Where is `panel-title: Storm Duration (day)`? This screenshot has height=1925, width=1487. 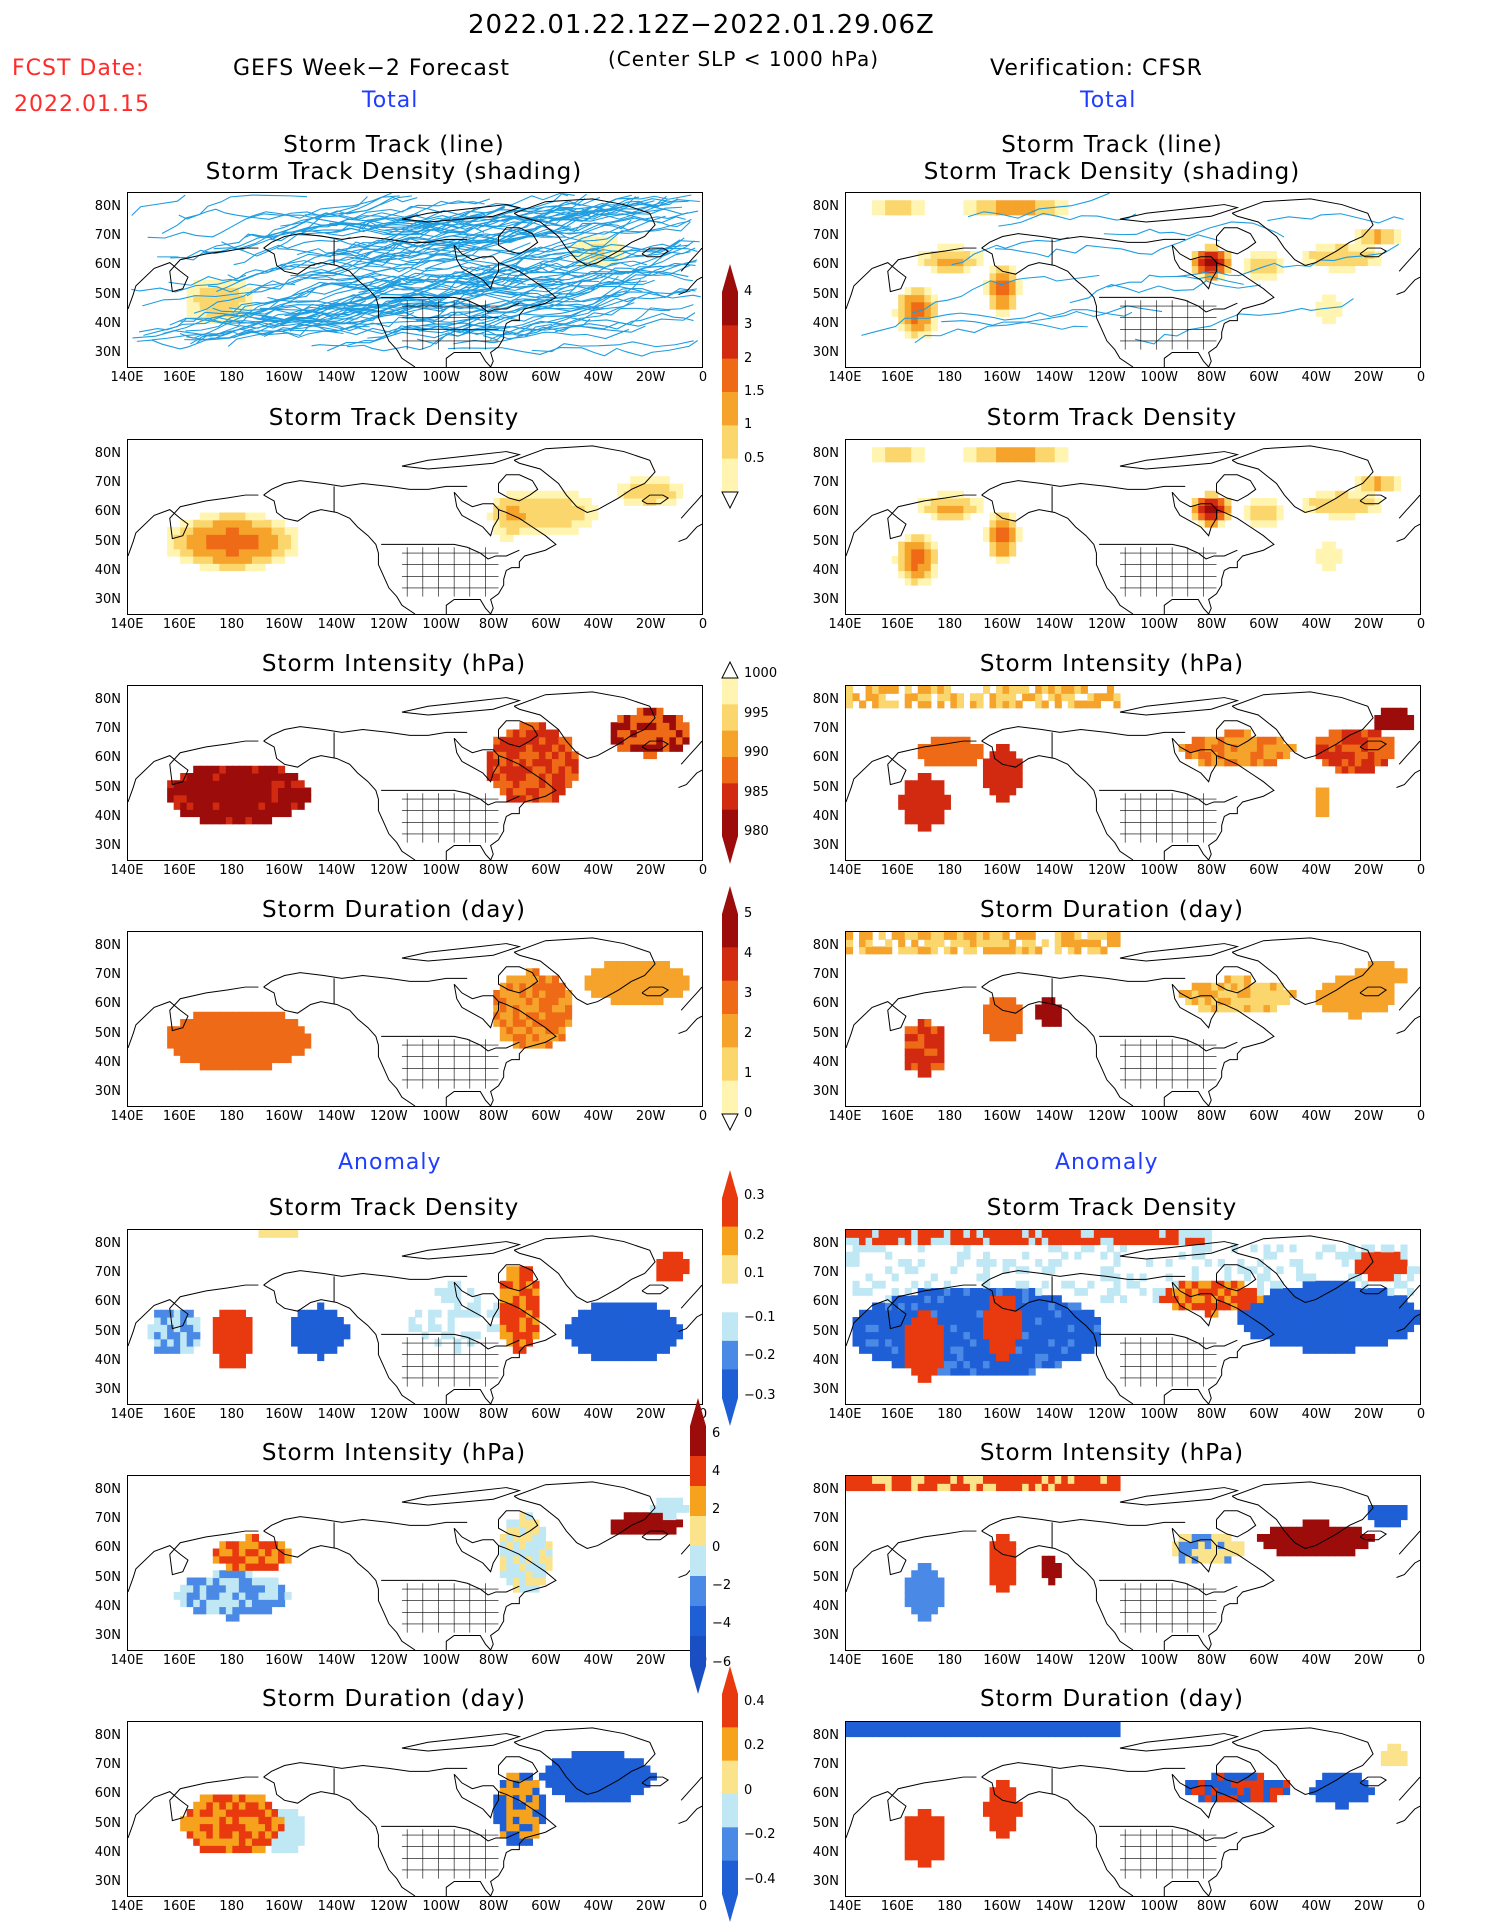
panel-title: Storm Duration (day) is located at coordinates (394, 1699).